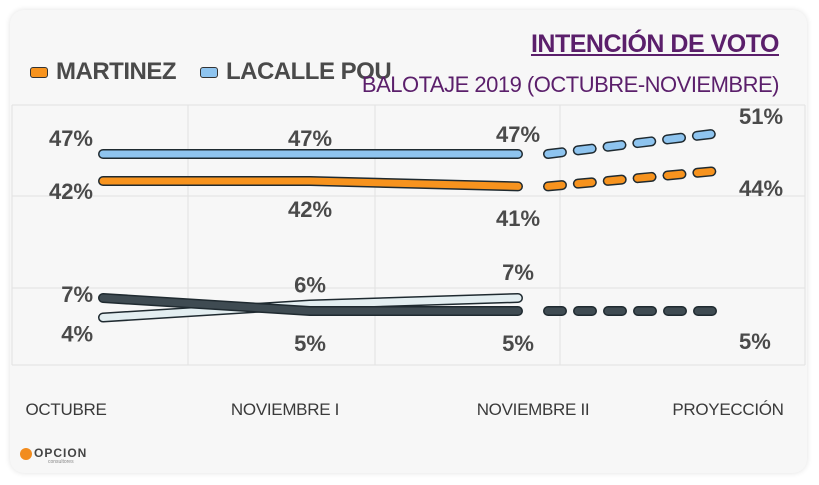  What do you see at coordinates (208, 72) in the screenshot?
I see `legend-swatch-lacalle` at bounding box center [208, 72].